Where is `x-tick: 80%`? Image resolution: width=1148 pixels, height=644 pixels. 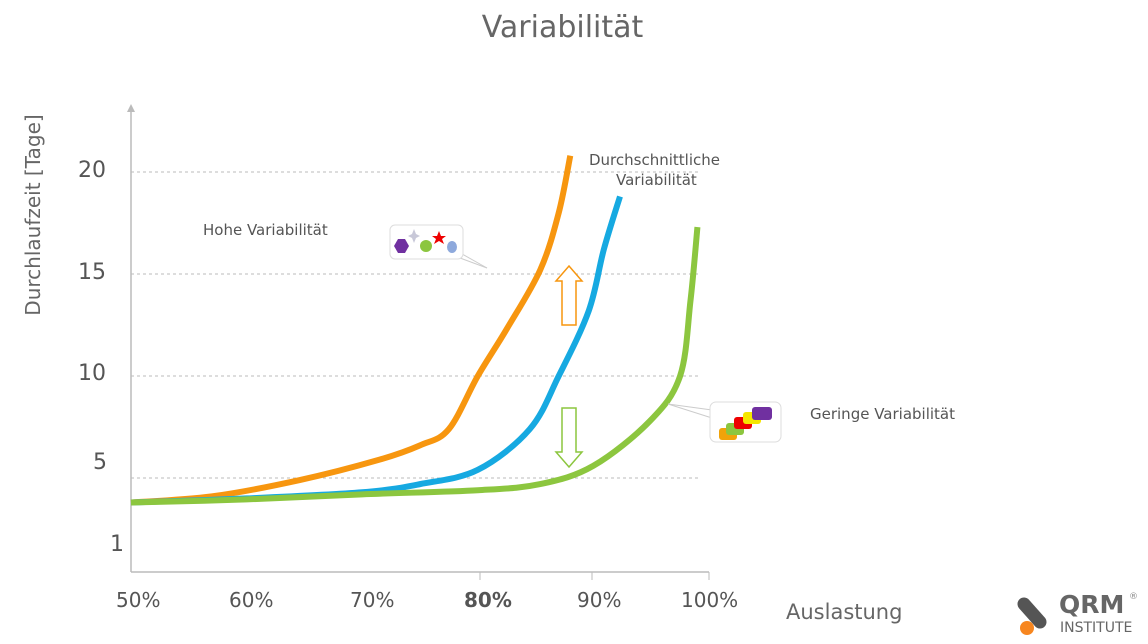 x-tick: 80% is located at coordinates (488, 600).